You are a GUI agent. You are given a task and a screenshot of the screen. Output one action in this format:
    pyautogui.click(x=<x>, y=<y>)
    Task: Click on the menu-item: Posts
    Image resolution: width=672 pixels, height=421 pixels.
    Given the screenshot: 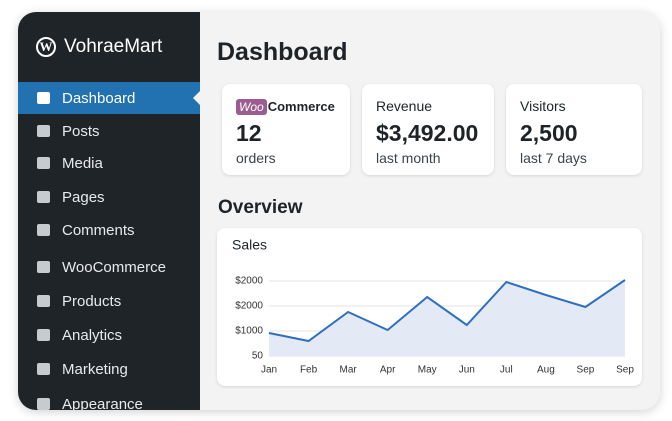 What is the action you would take?
    pyautogui.click(x=109, y=131)
    